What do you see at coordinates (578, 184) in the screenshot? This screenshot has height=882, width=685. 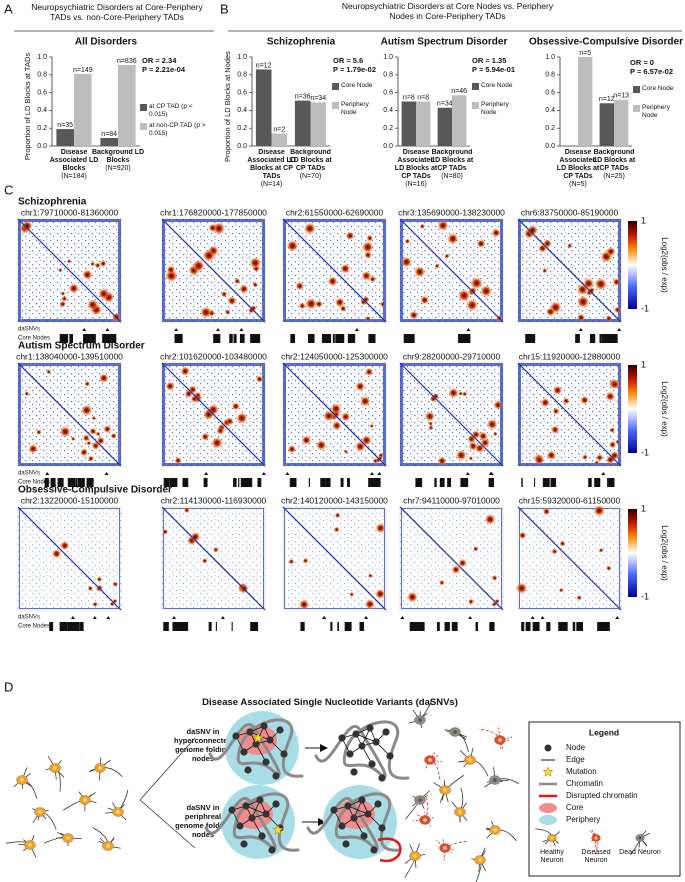 I see `x-tick-note: (N=5)` at bounding box center [578, 184].